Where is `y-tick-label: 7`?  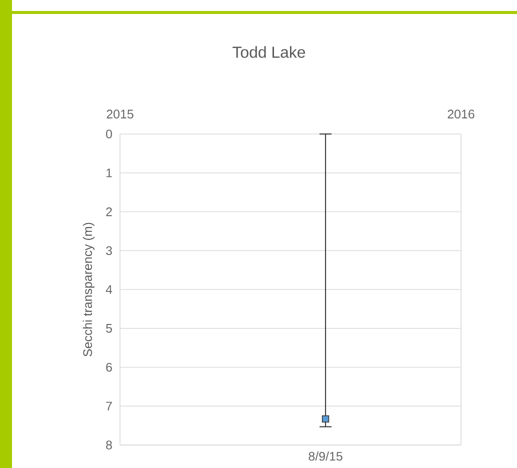 y-tick-label: 7 is located at coordinates (109, 406).